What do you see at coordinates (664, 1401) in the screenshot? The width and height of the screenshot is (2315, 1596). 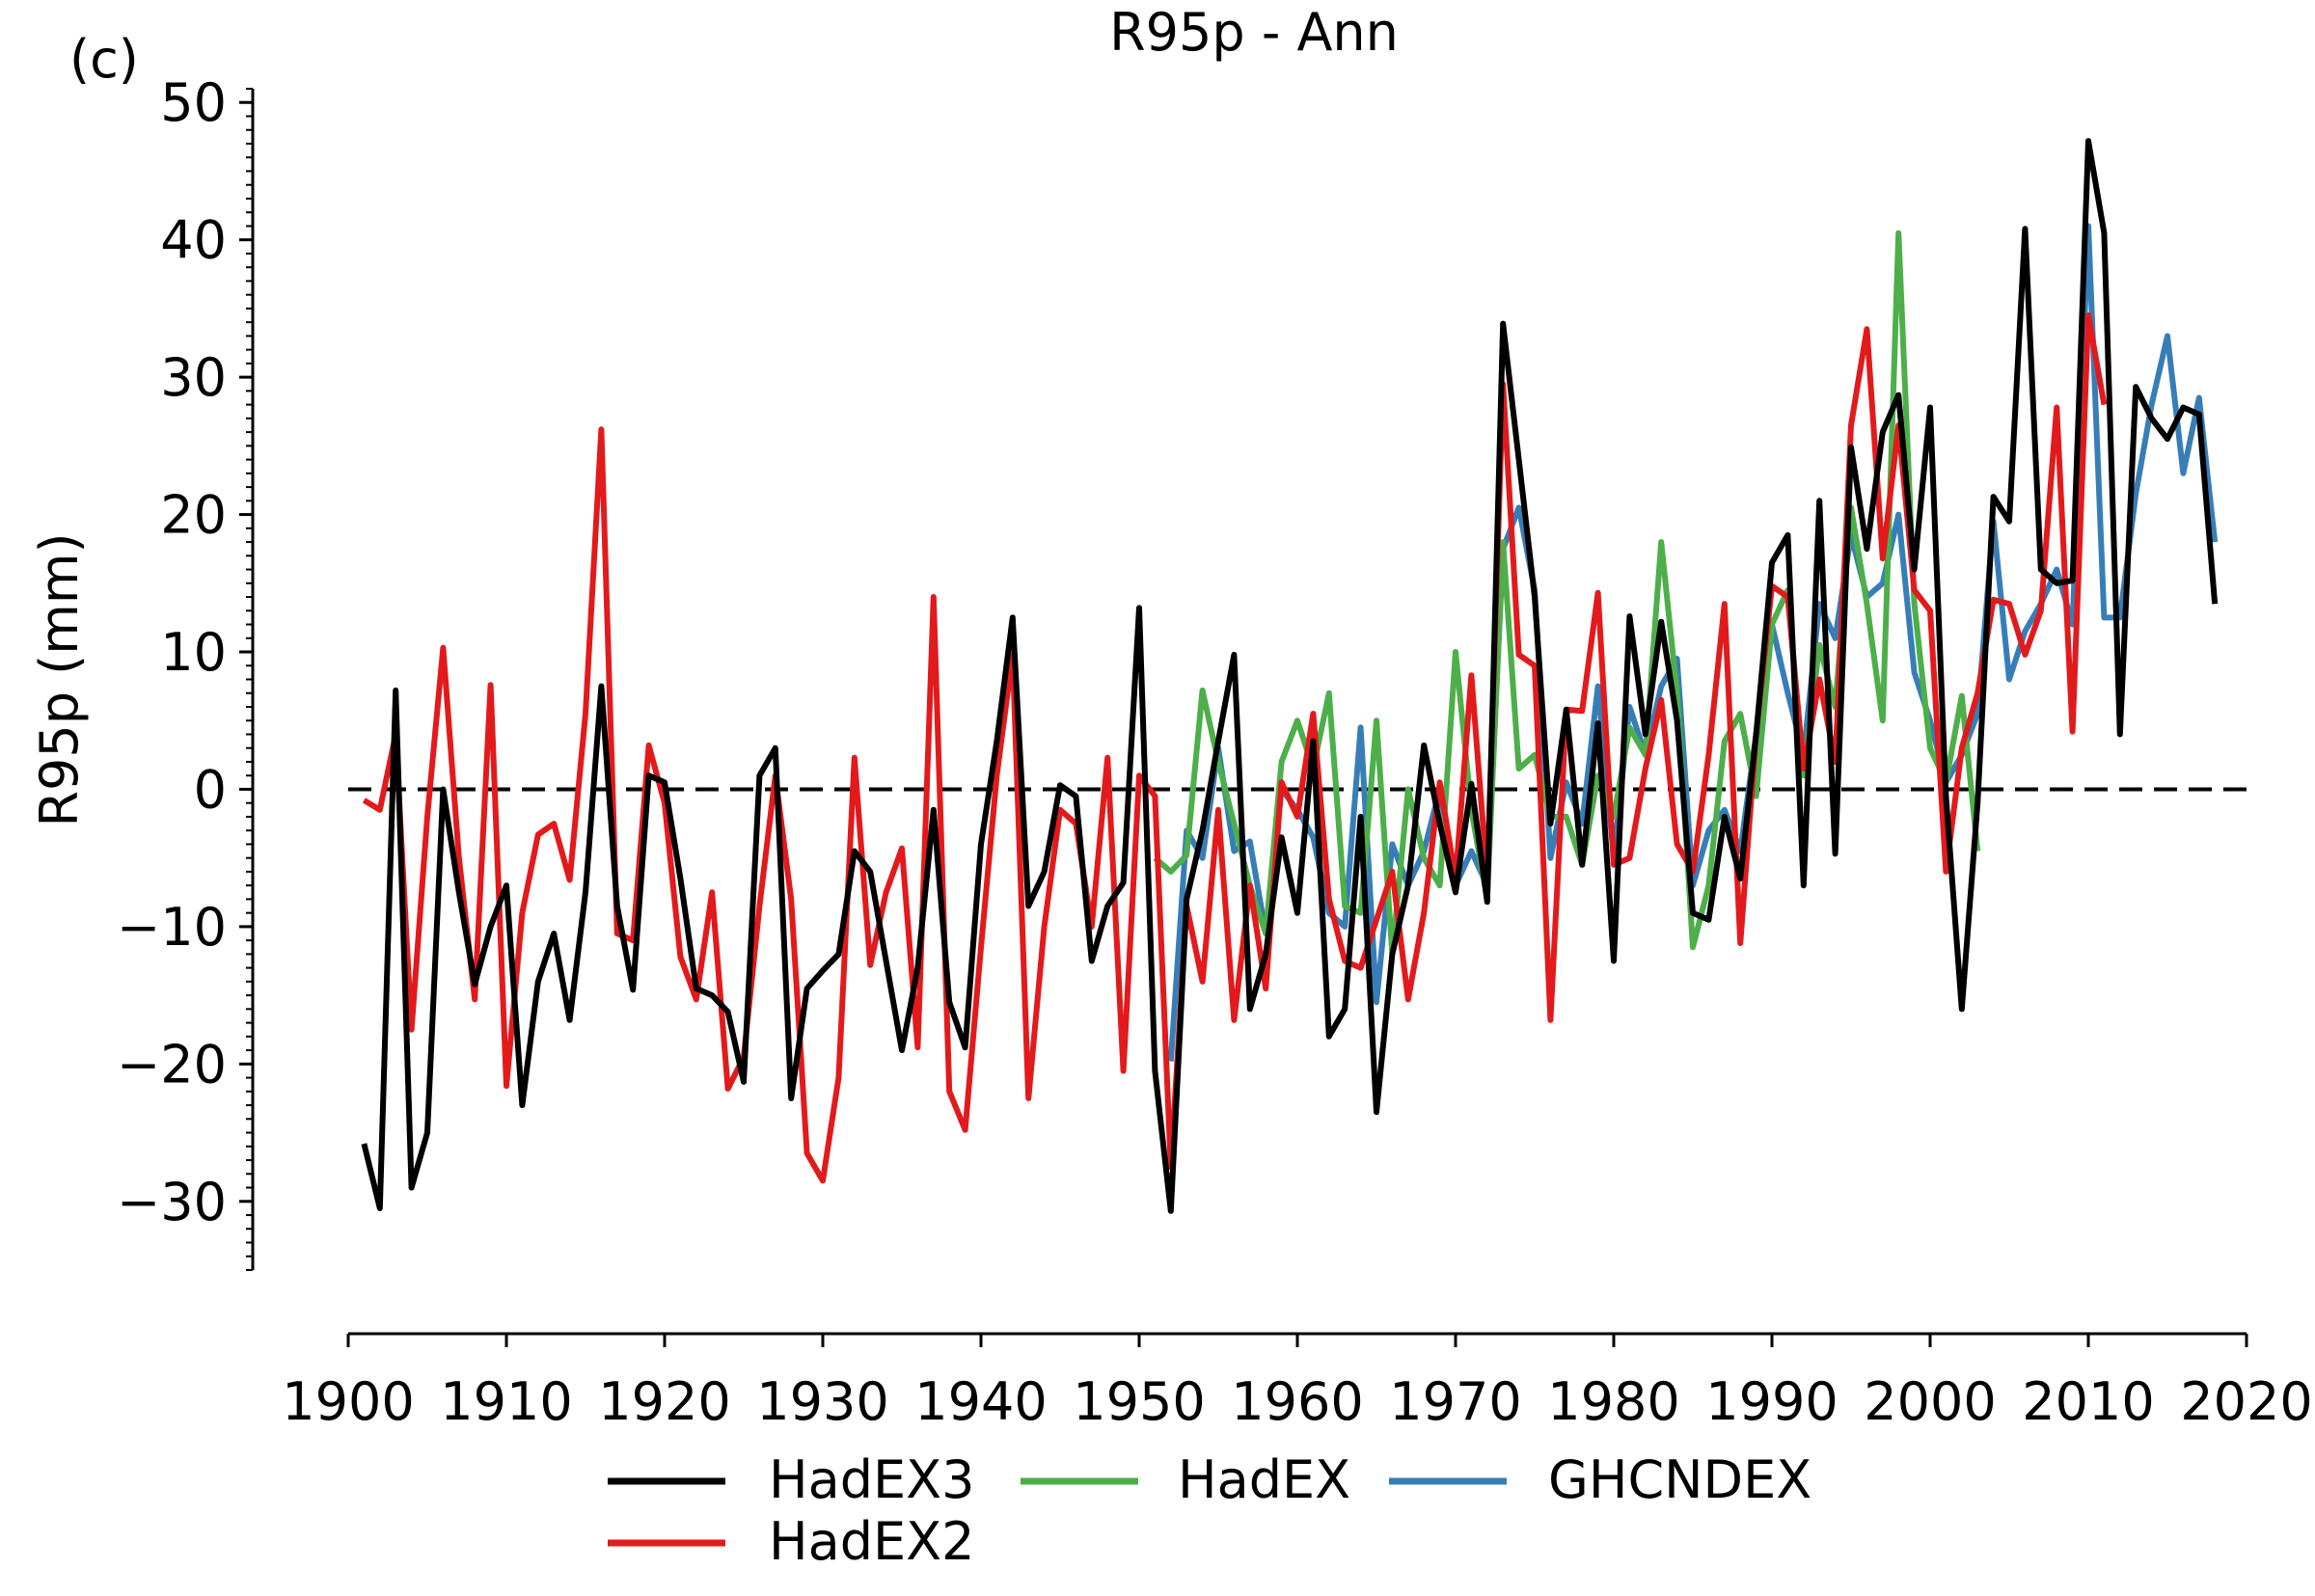 I see `x-tick-label: 1920` at bounding box center [664, 1401].